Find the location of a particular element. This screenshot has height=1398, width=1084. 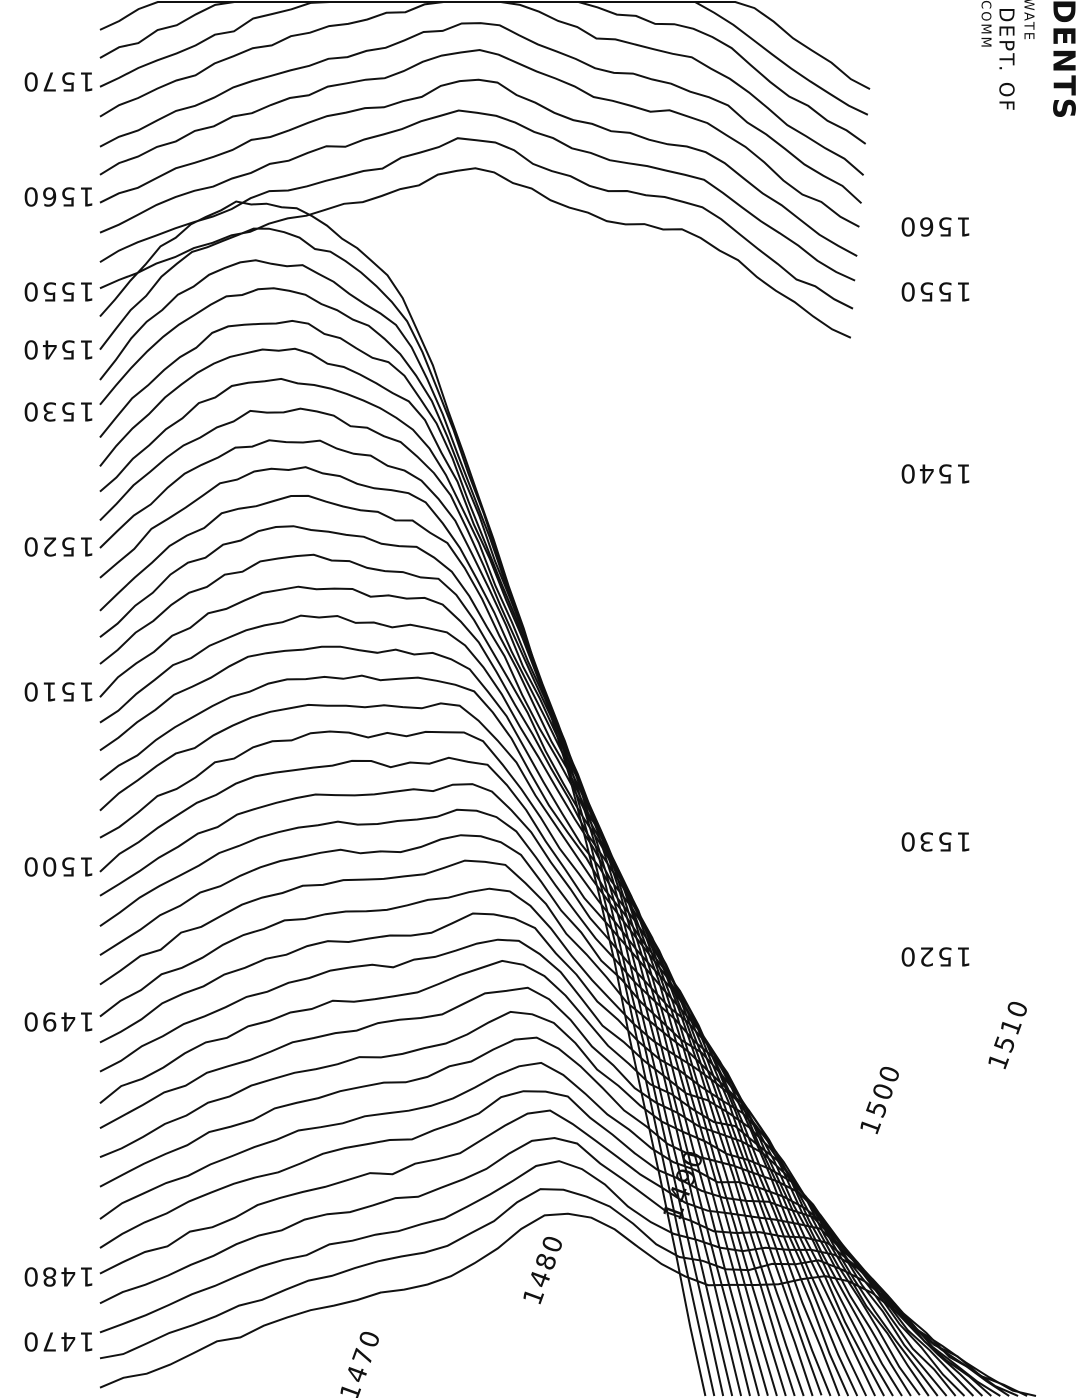

title-text: DENTS is located at coordinates (1063, 60).